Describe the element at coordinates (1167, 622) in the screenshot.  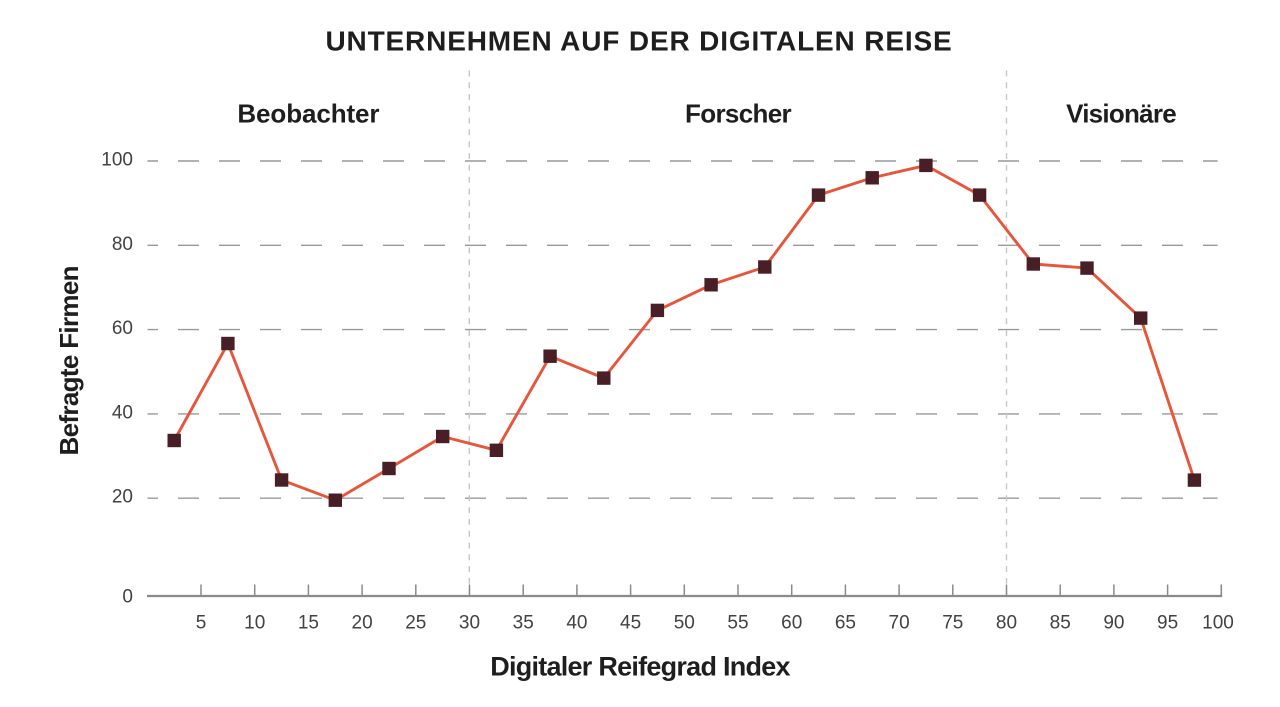
I see `svg-text: 95` at that location.